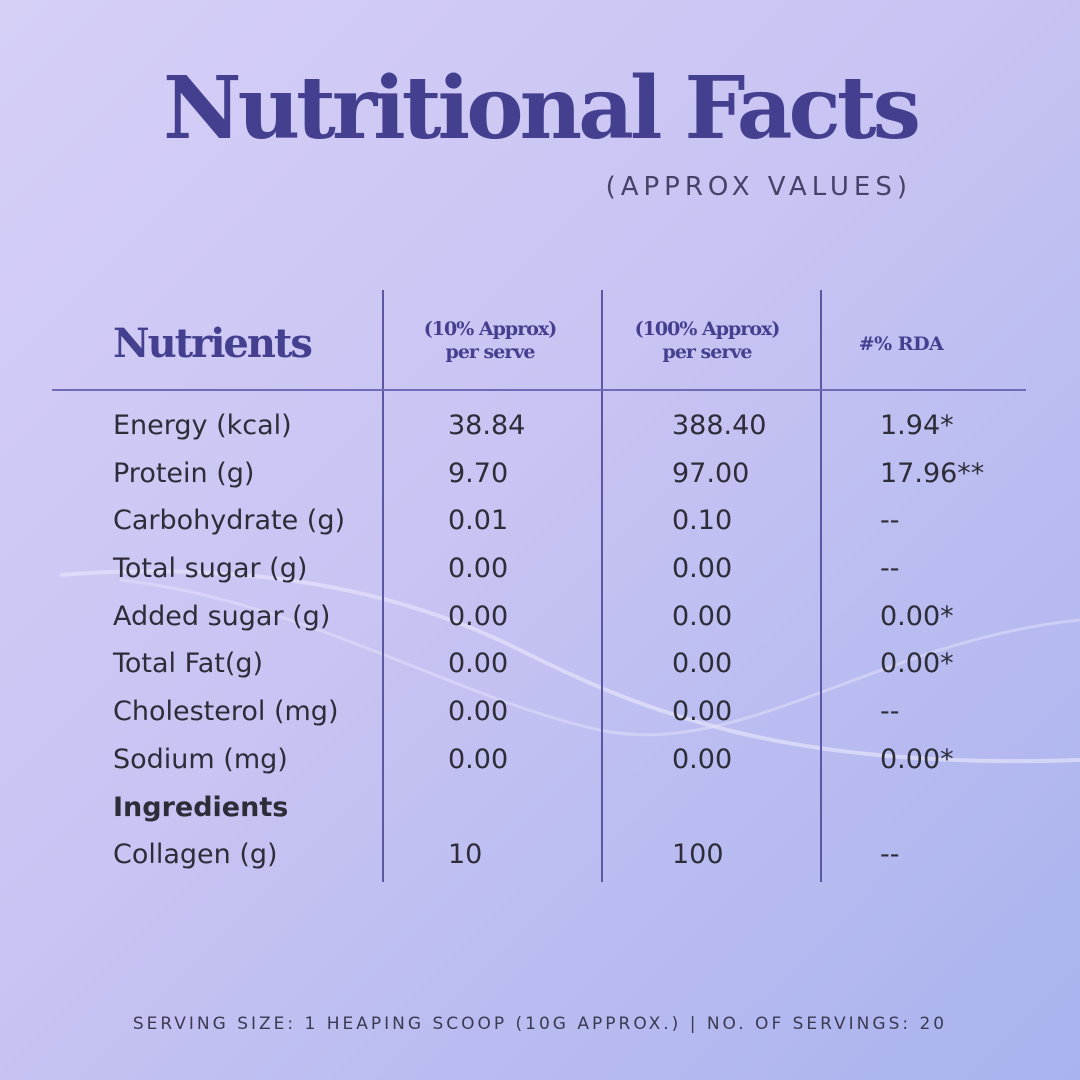 This screenshot has height=1080, width=1080. What do you see at coordinates (540, 569) in the screenshot?
I see `table-row: Total sugar (g) 0.00 0.00 --` at bounding box center [540, 569].